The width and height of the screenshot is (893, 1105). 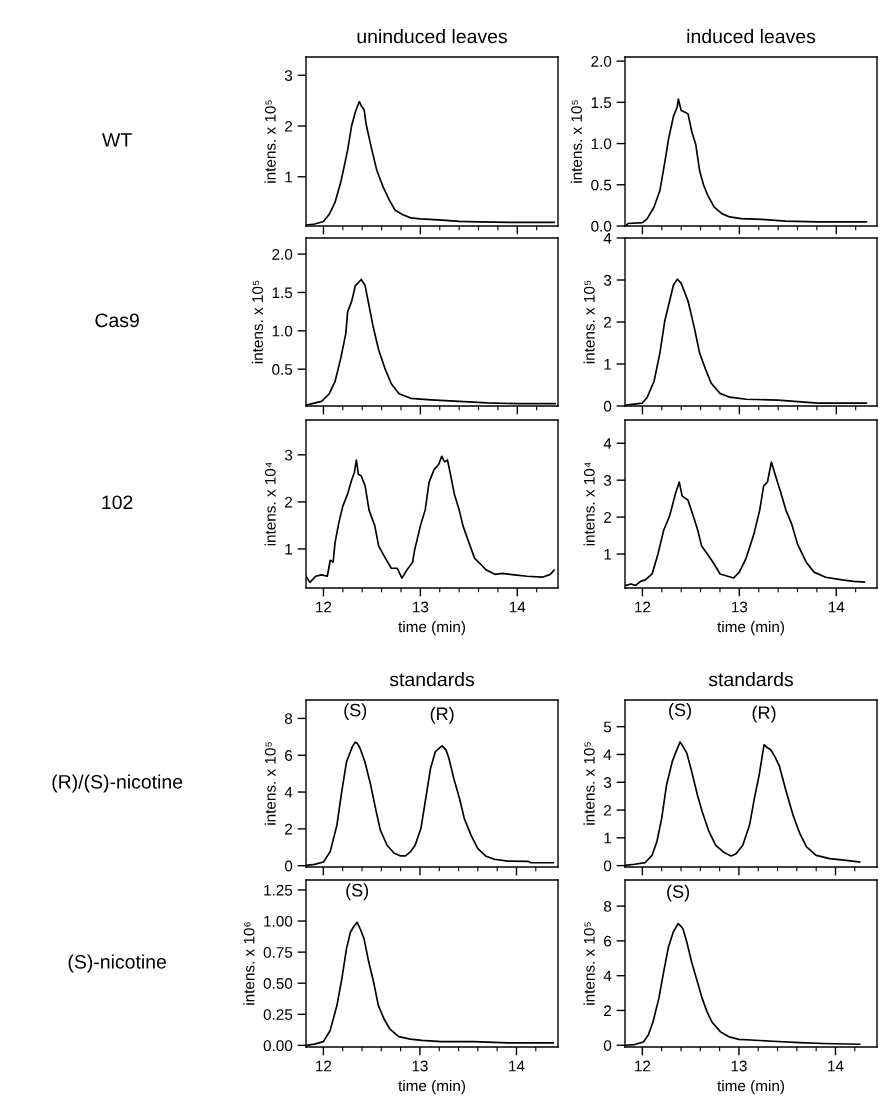 I want to click on text: WT, so click(x=117, y=140).